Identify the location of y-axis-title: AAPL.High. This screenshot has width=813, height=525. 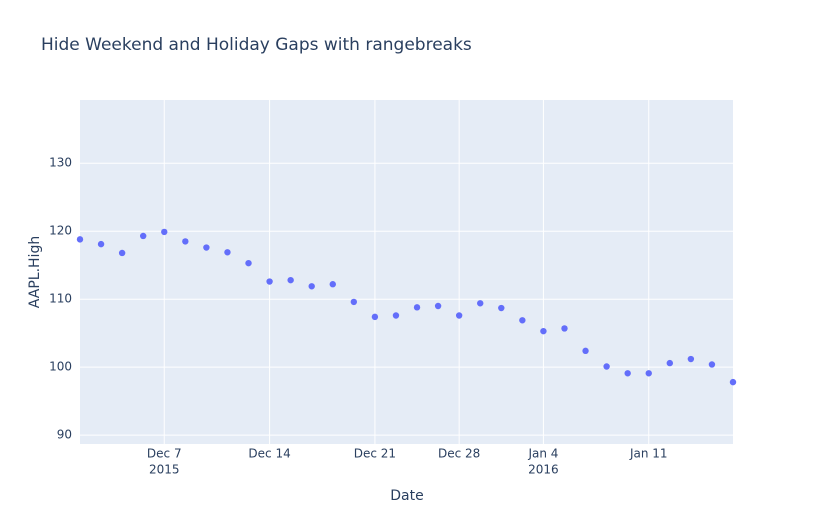
(35, 272).